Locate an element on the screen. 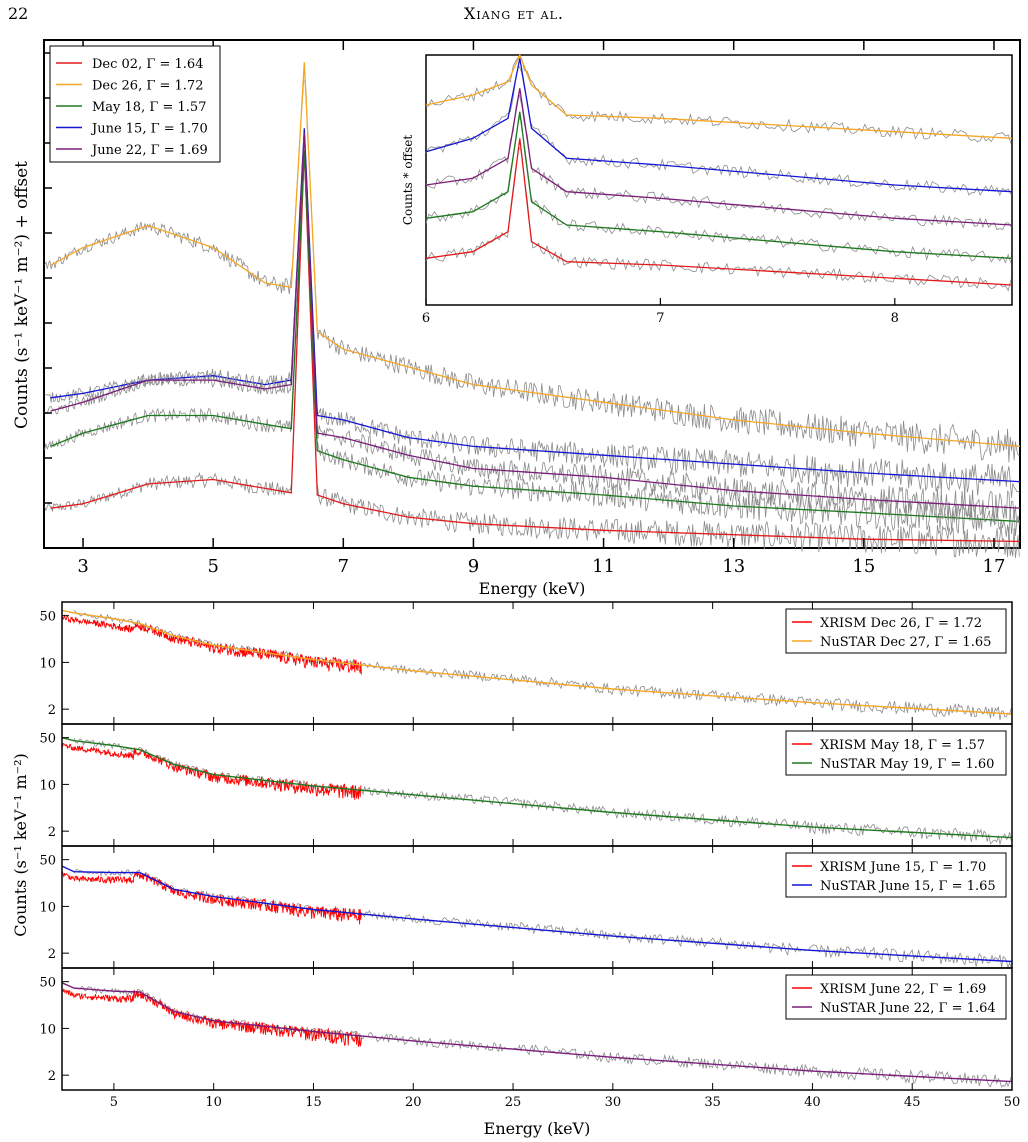 The image size is (1028, 1142). main-xtick-label-13: 13 is located at coordinates (733, 566).